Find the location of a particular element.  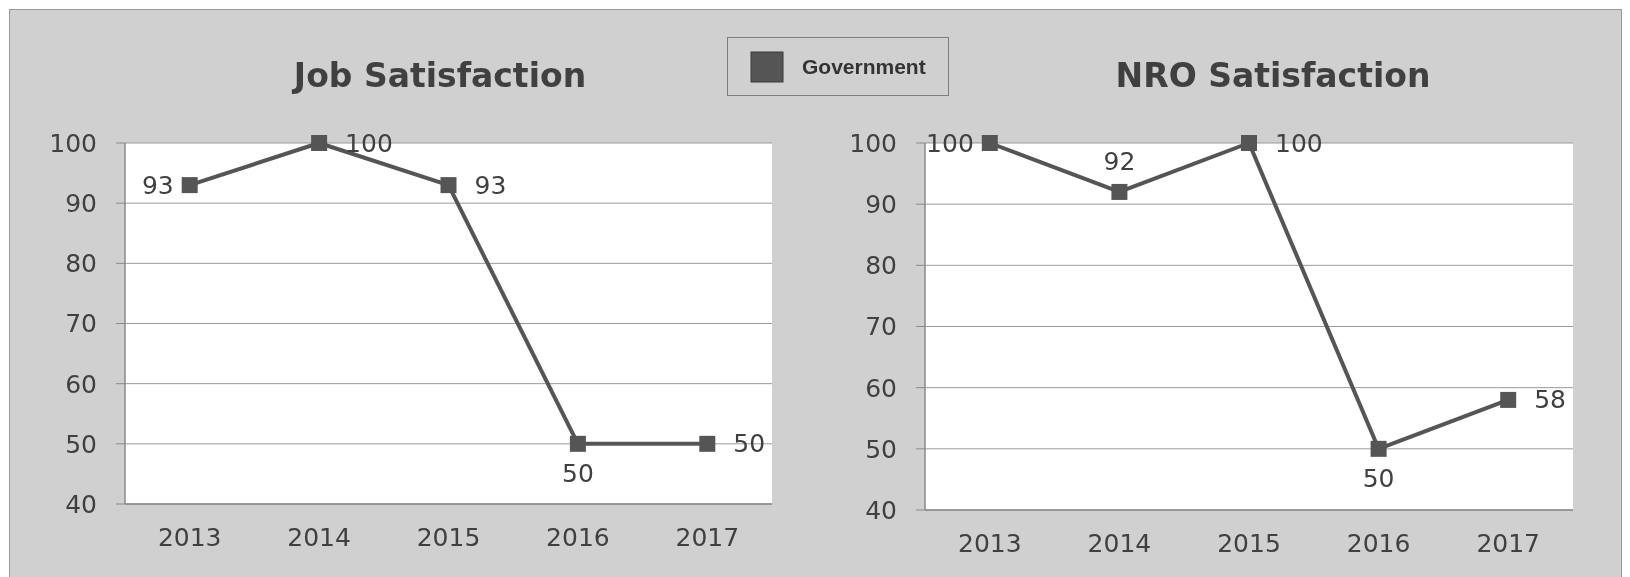

legend-label: Government is located at coordinates (864, 66).